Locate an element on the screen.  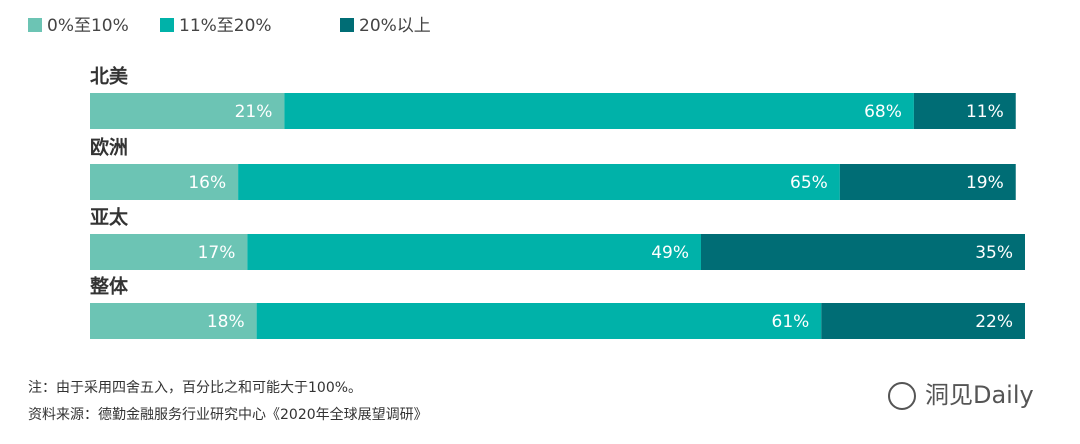
value-label: 17% is located at coordinates (217, 253).